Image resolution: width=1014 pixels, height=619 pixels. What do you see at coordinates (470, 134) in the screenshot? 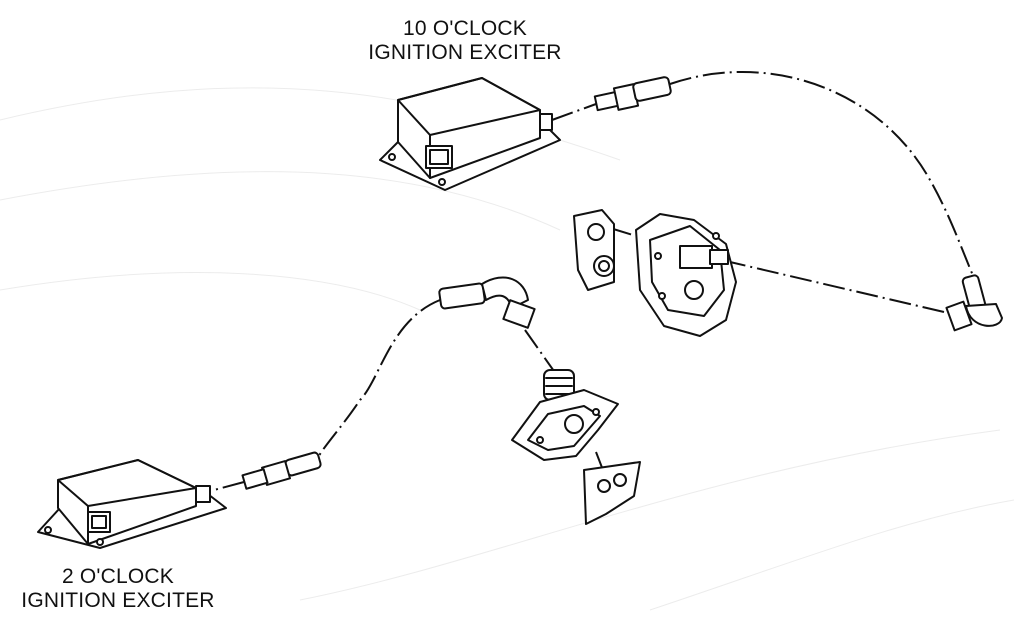
I see `ignition-exciter-10-oclock` at bounding box center [470, 134].